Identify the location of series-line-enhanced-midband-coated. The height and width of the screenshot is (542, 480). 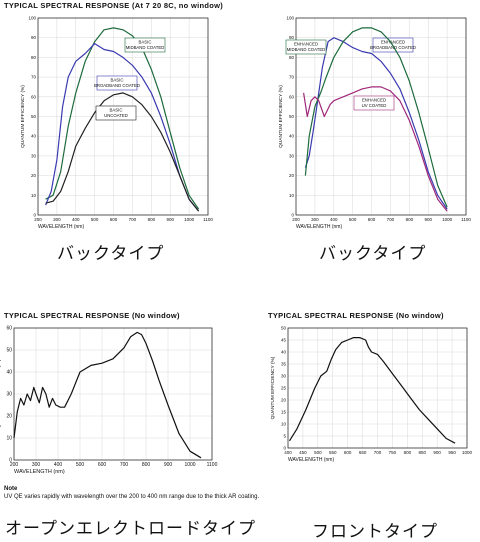
(376, 117).